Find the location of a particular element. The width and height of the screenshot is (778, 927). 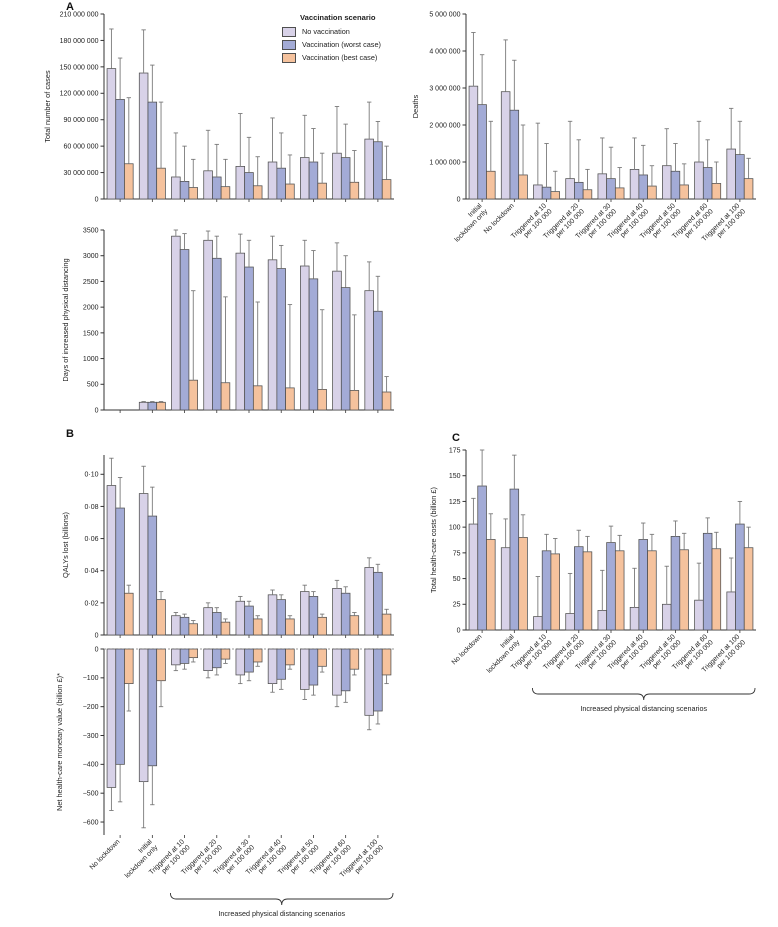

bar-net-c0-s2 is located at coordinates (129, 666).